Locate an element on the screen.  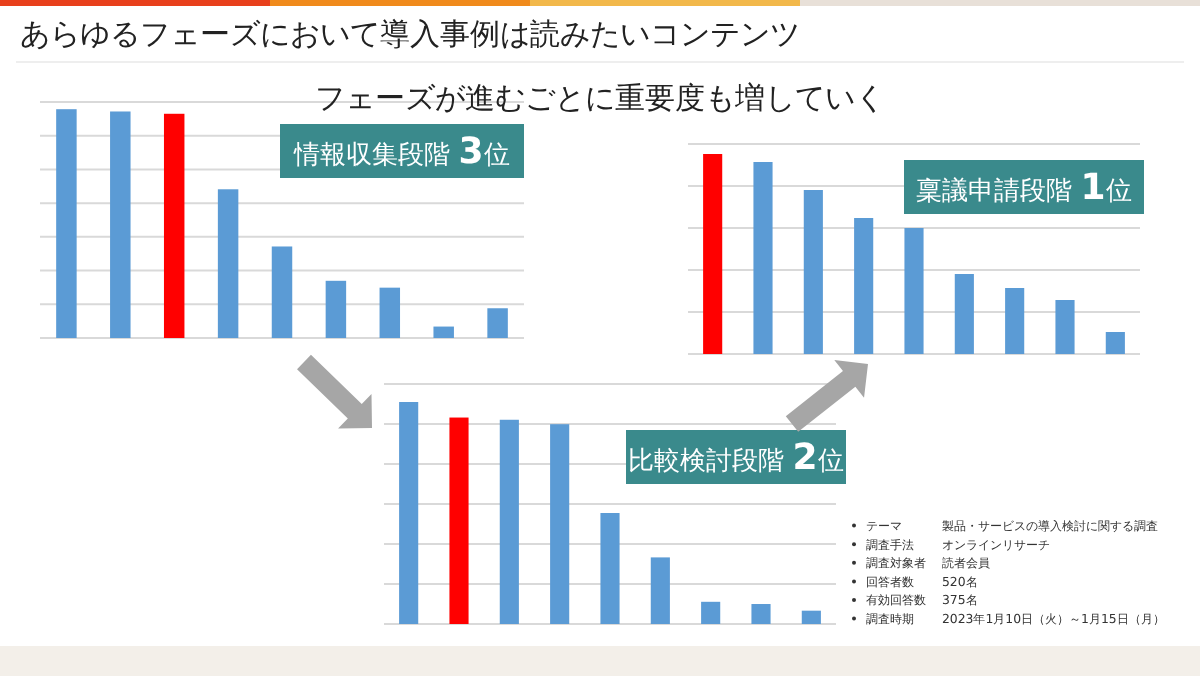
text: あらゆるフェーズにおいて導入事例は読みたいコンテンツ is located at coordinates (410, 34).